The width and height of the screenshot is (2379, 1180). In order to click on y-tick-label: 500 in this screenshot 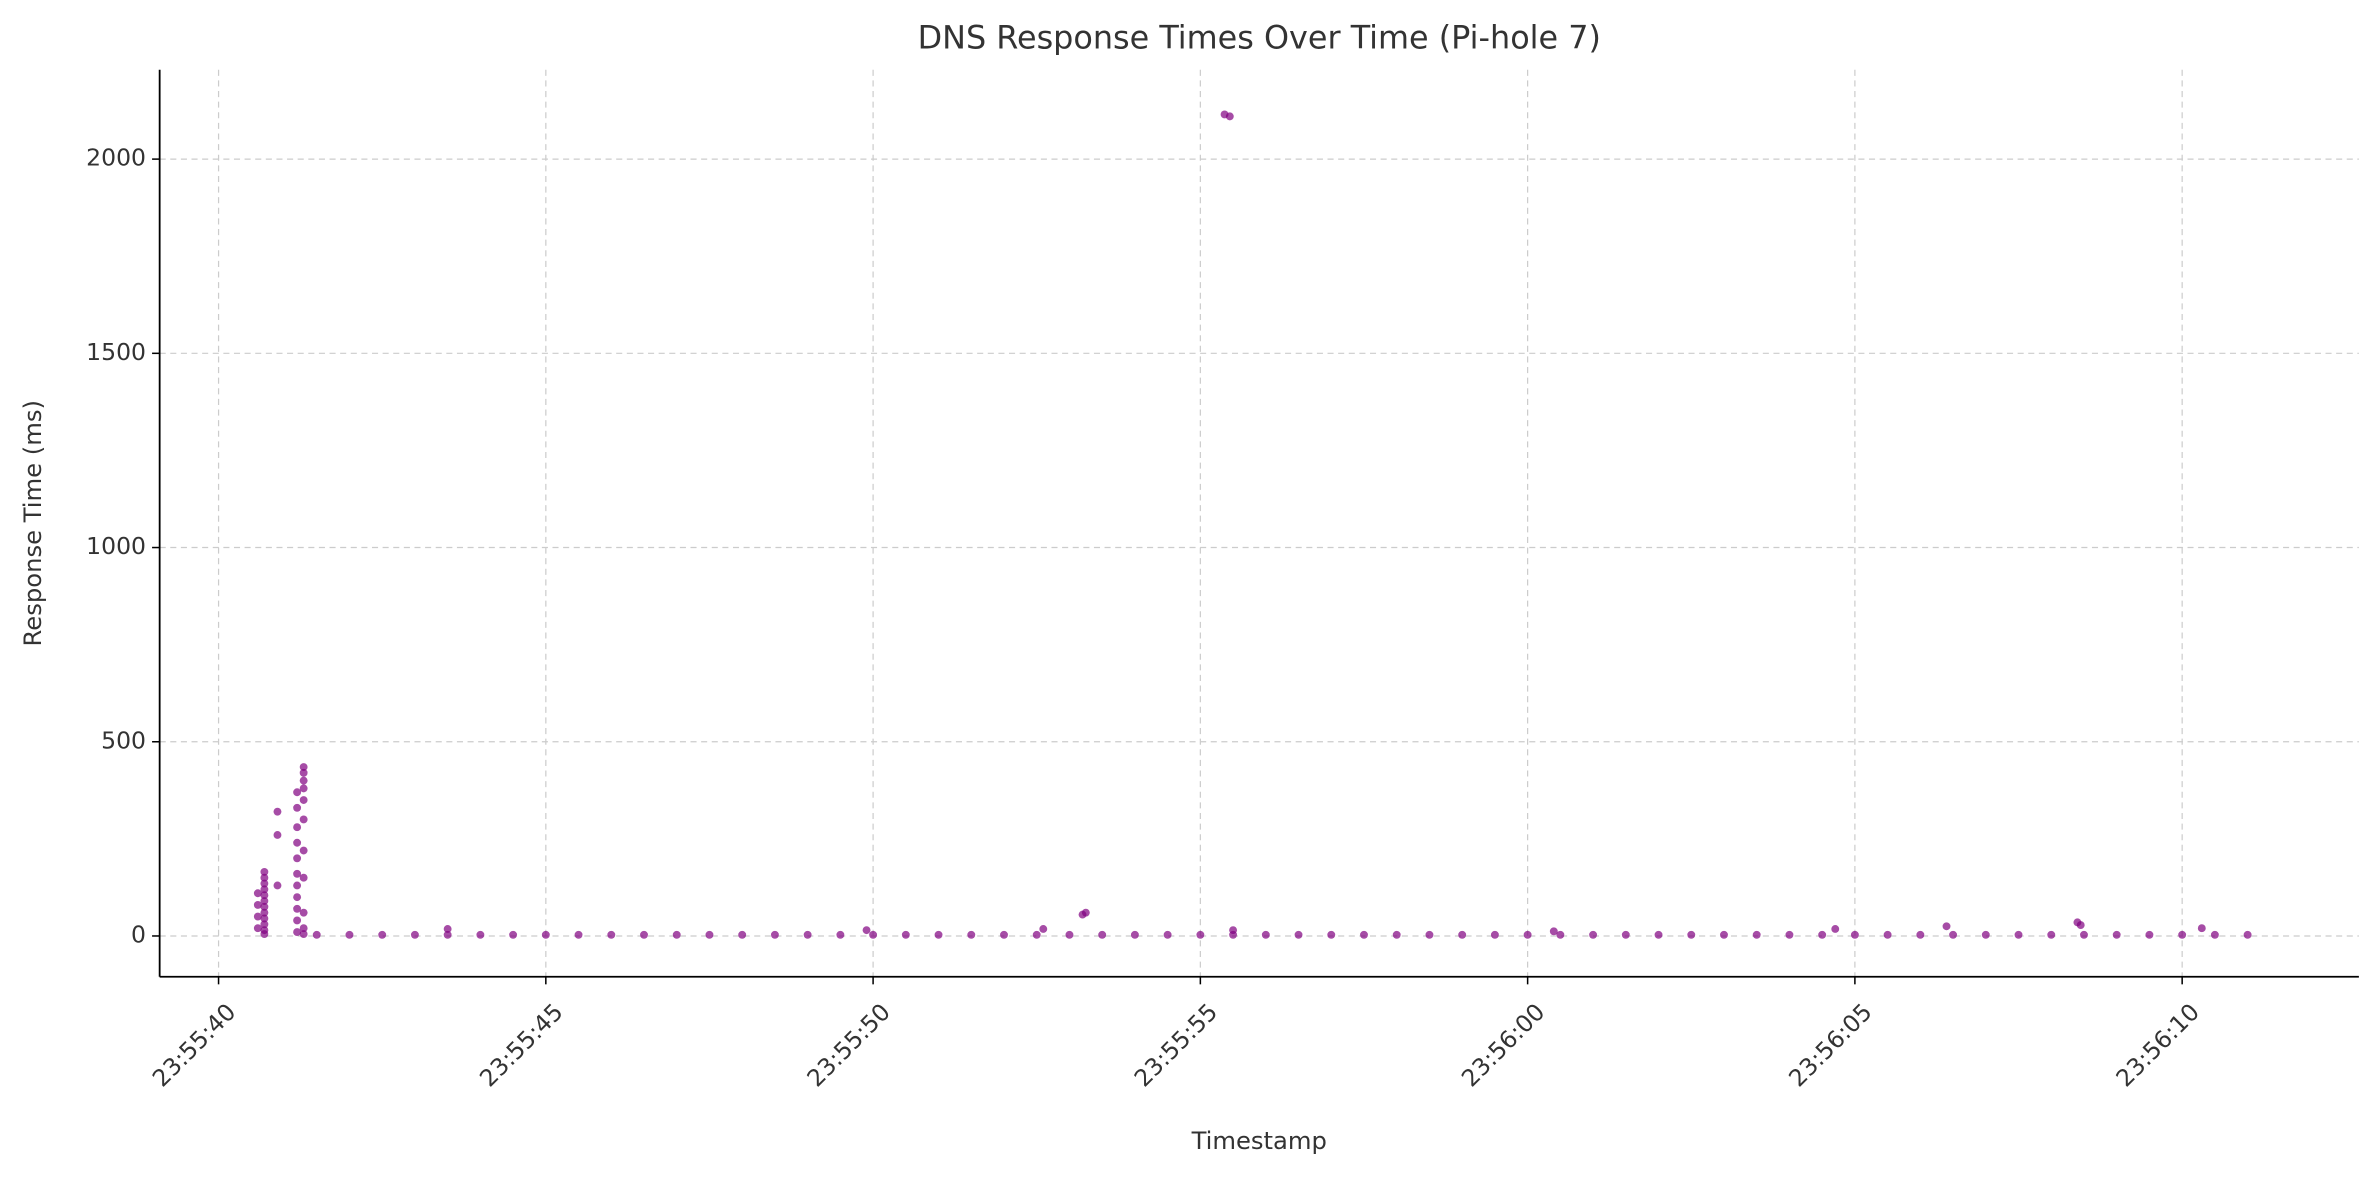, I will do `click(123, 740)`.